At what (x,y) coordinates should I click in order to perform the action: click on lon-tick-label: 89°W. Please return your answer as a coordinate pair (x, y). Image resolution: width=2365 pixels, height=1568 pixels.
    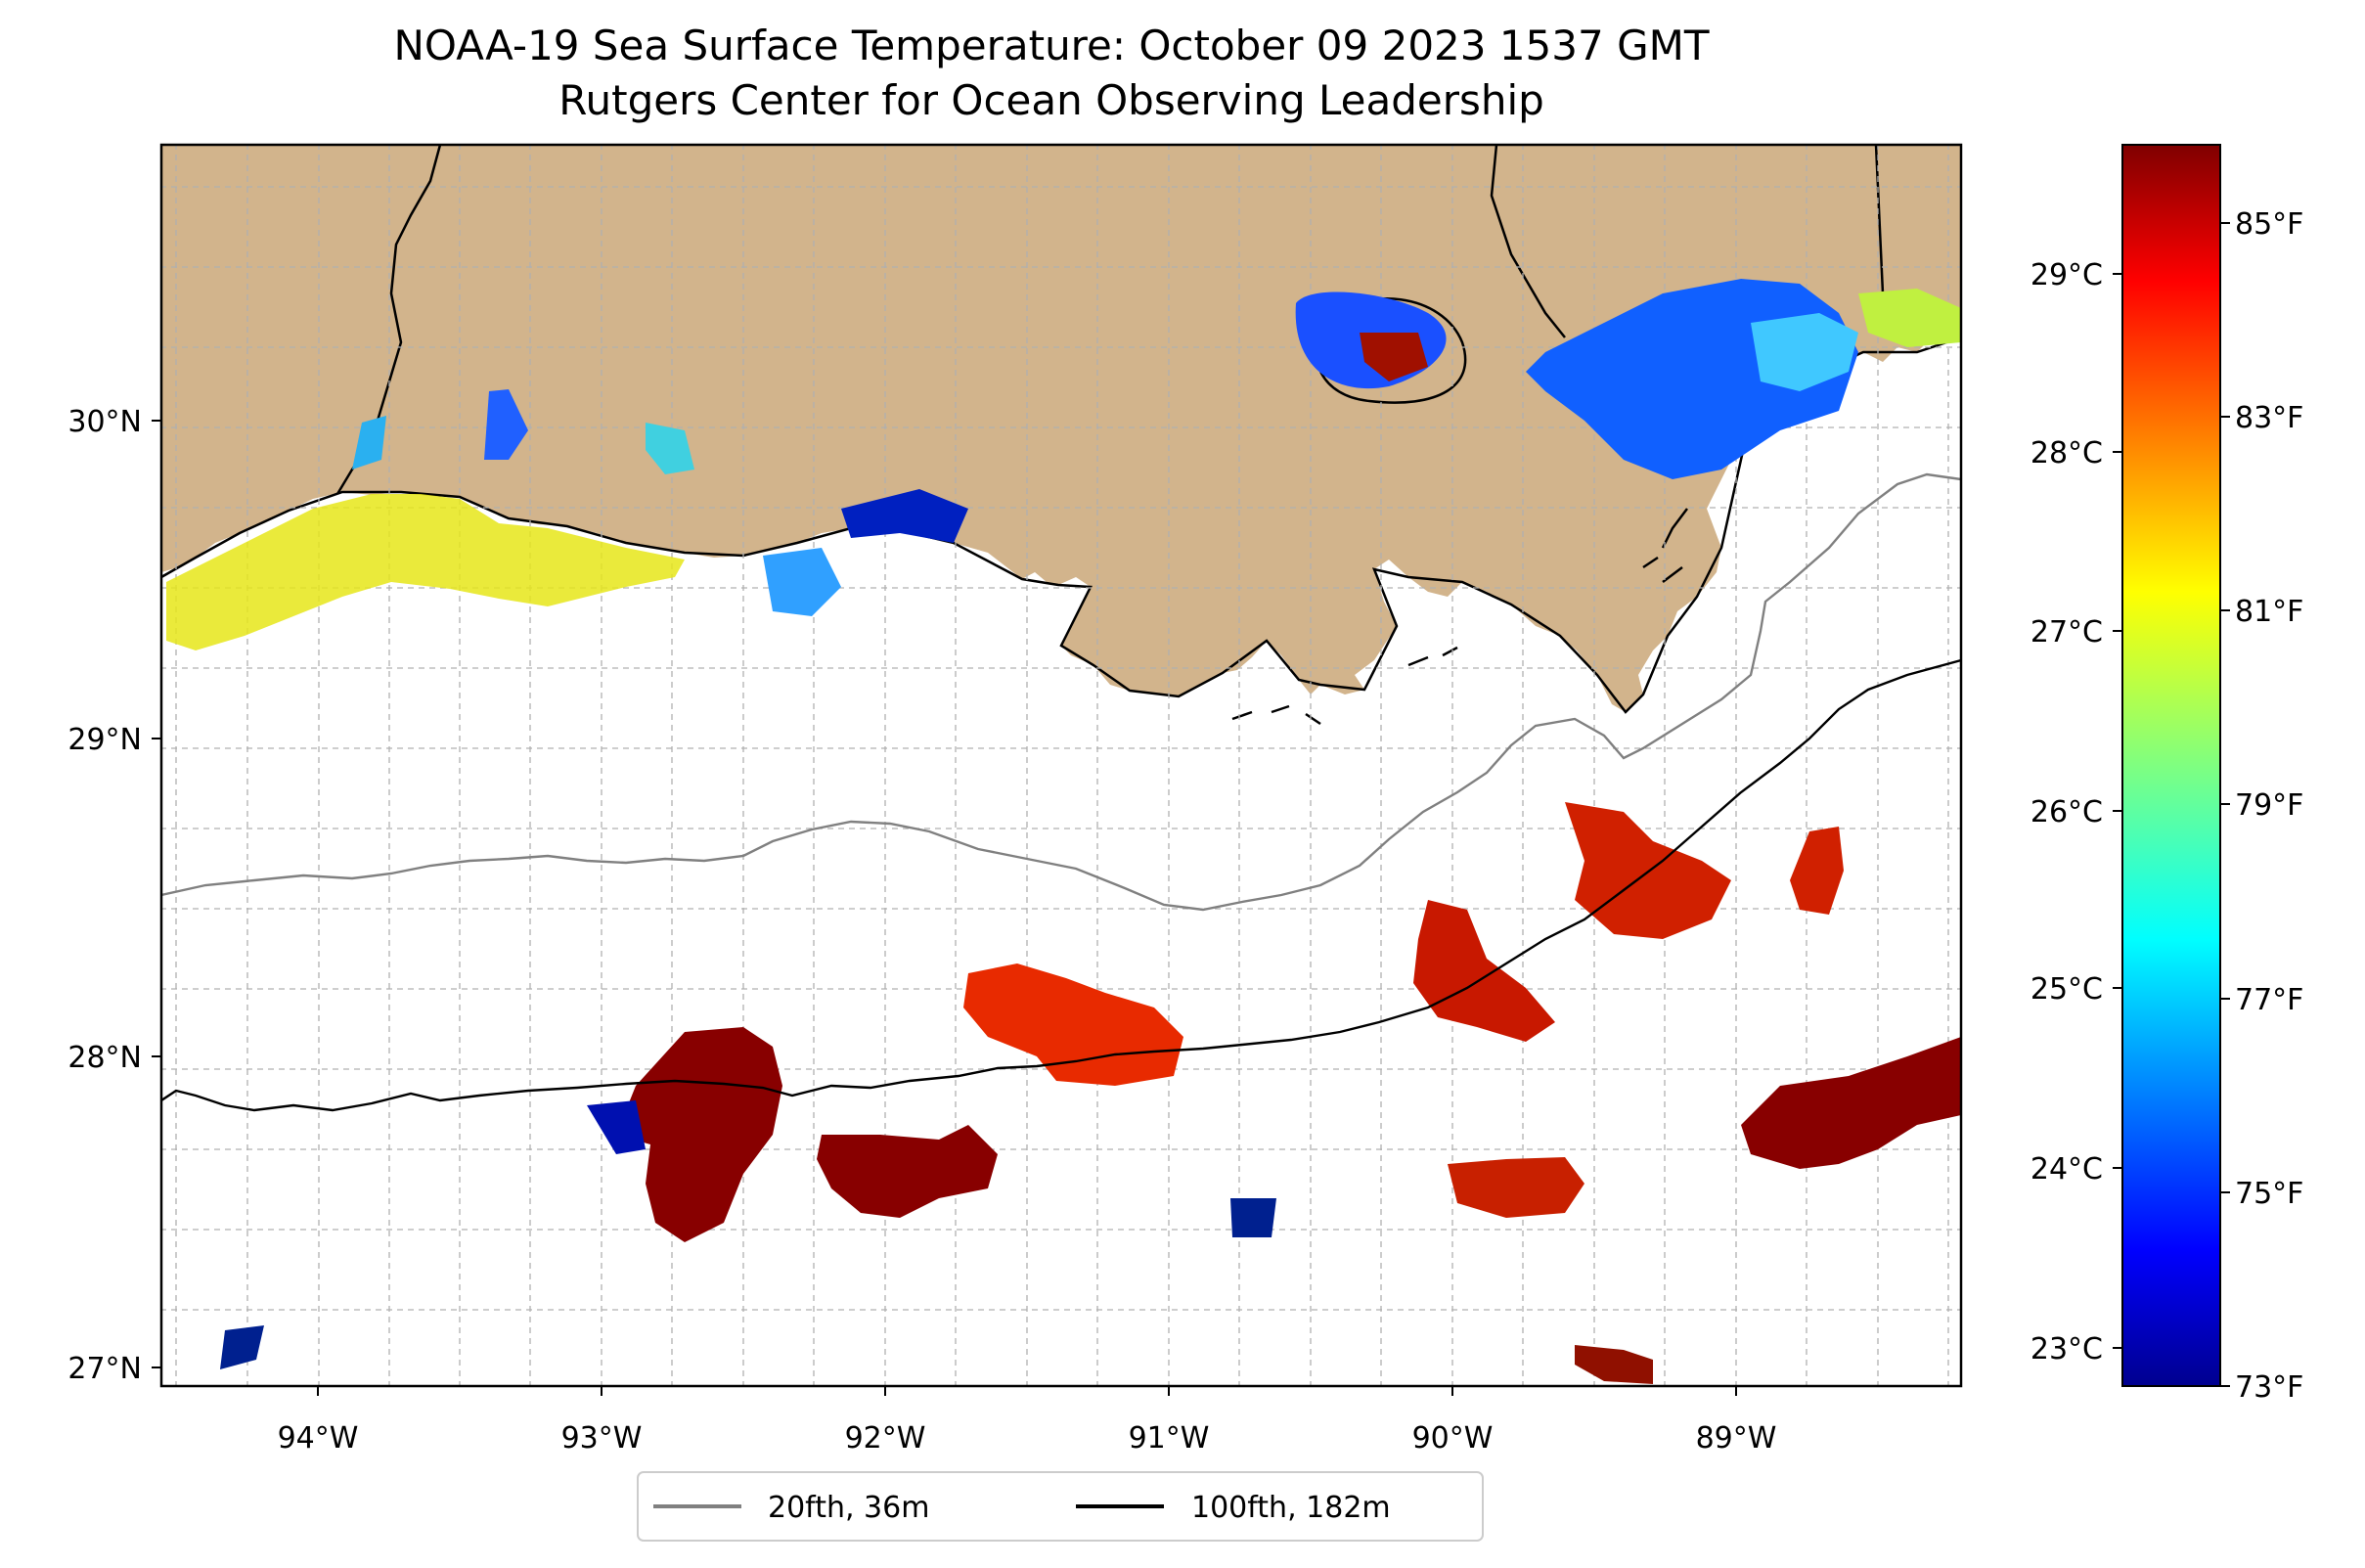
    Looking at the image, I should click on (1736, 1438).